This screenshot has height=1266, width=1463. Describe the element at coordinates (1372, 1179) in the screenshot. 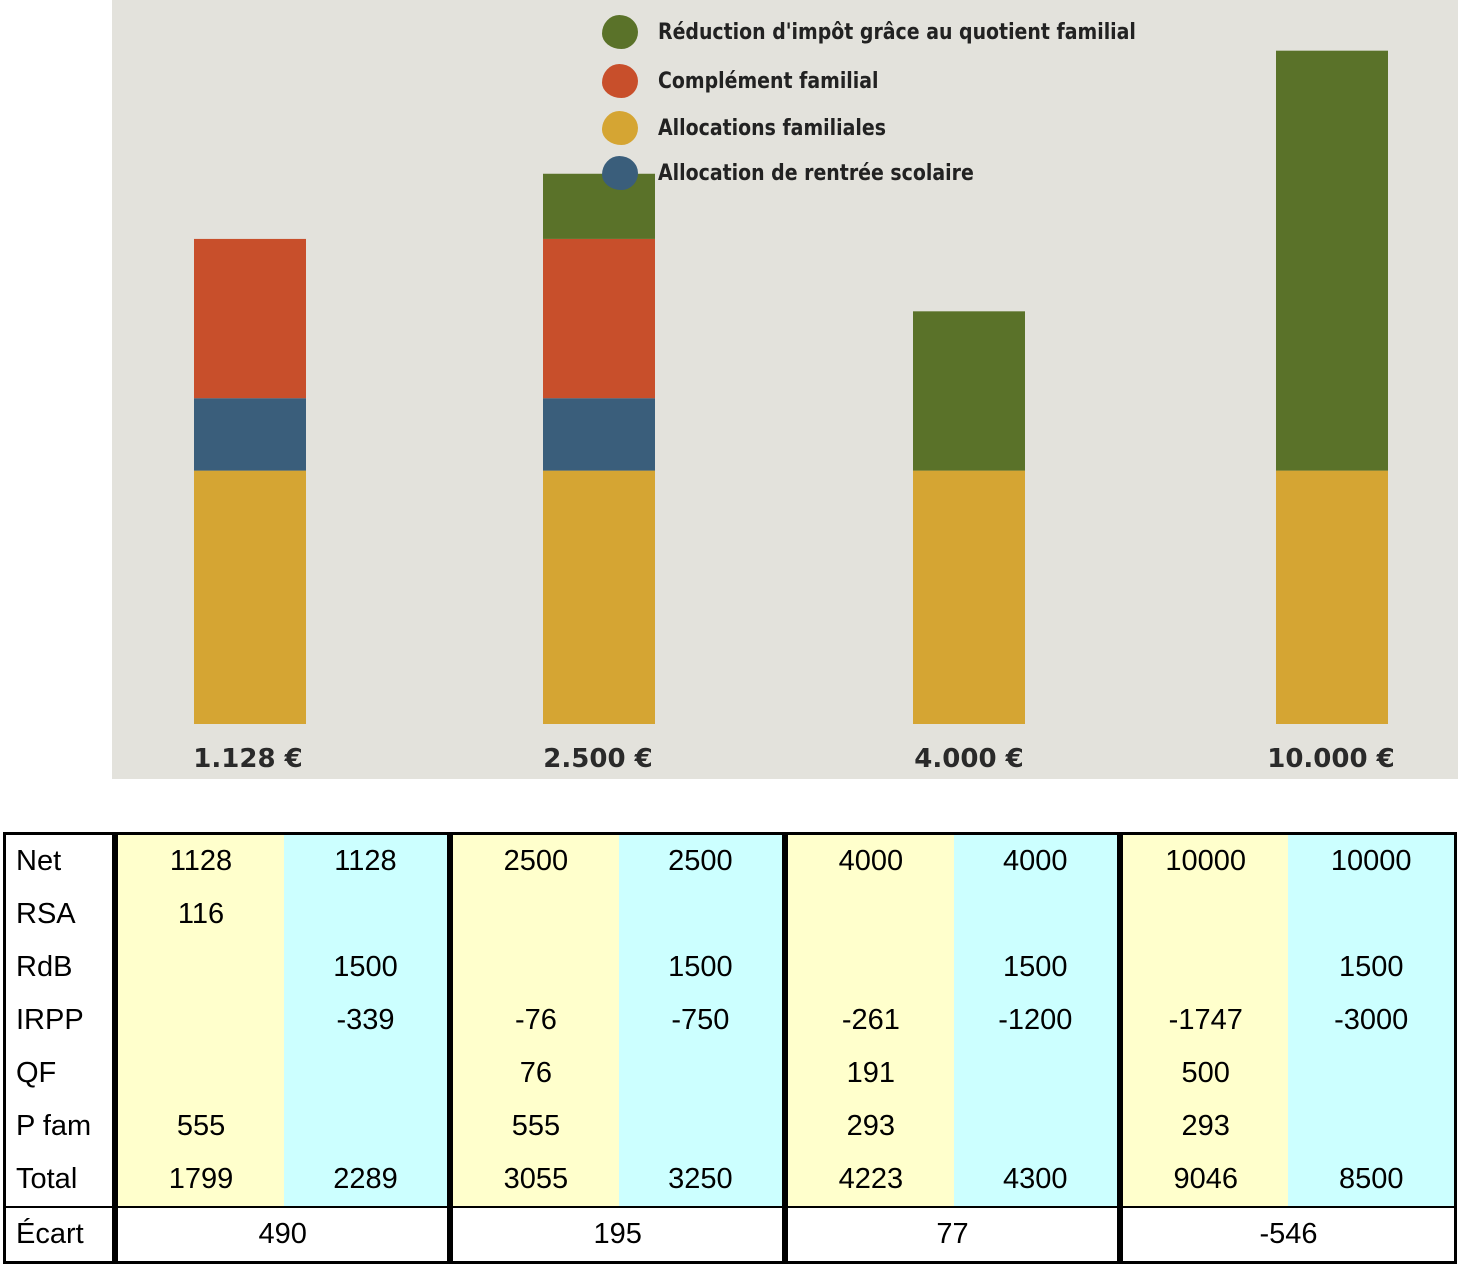

I see `table-cell: 8500` at that location.